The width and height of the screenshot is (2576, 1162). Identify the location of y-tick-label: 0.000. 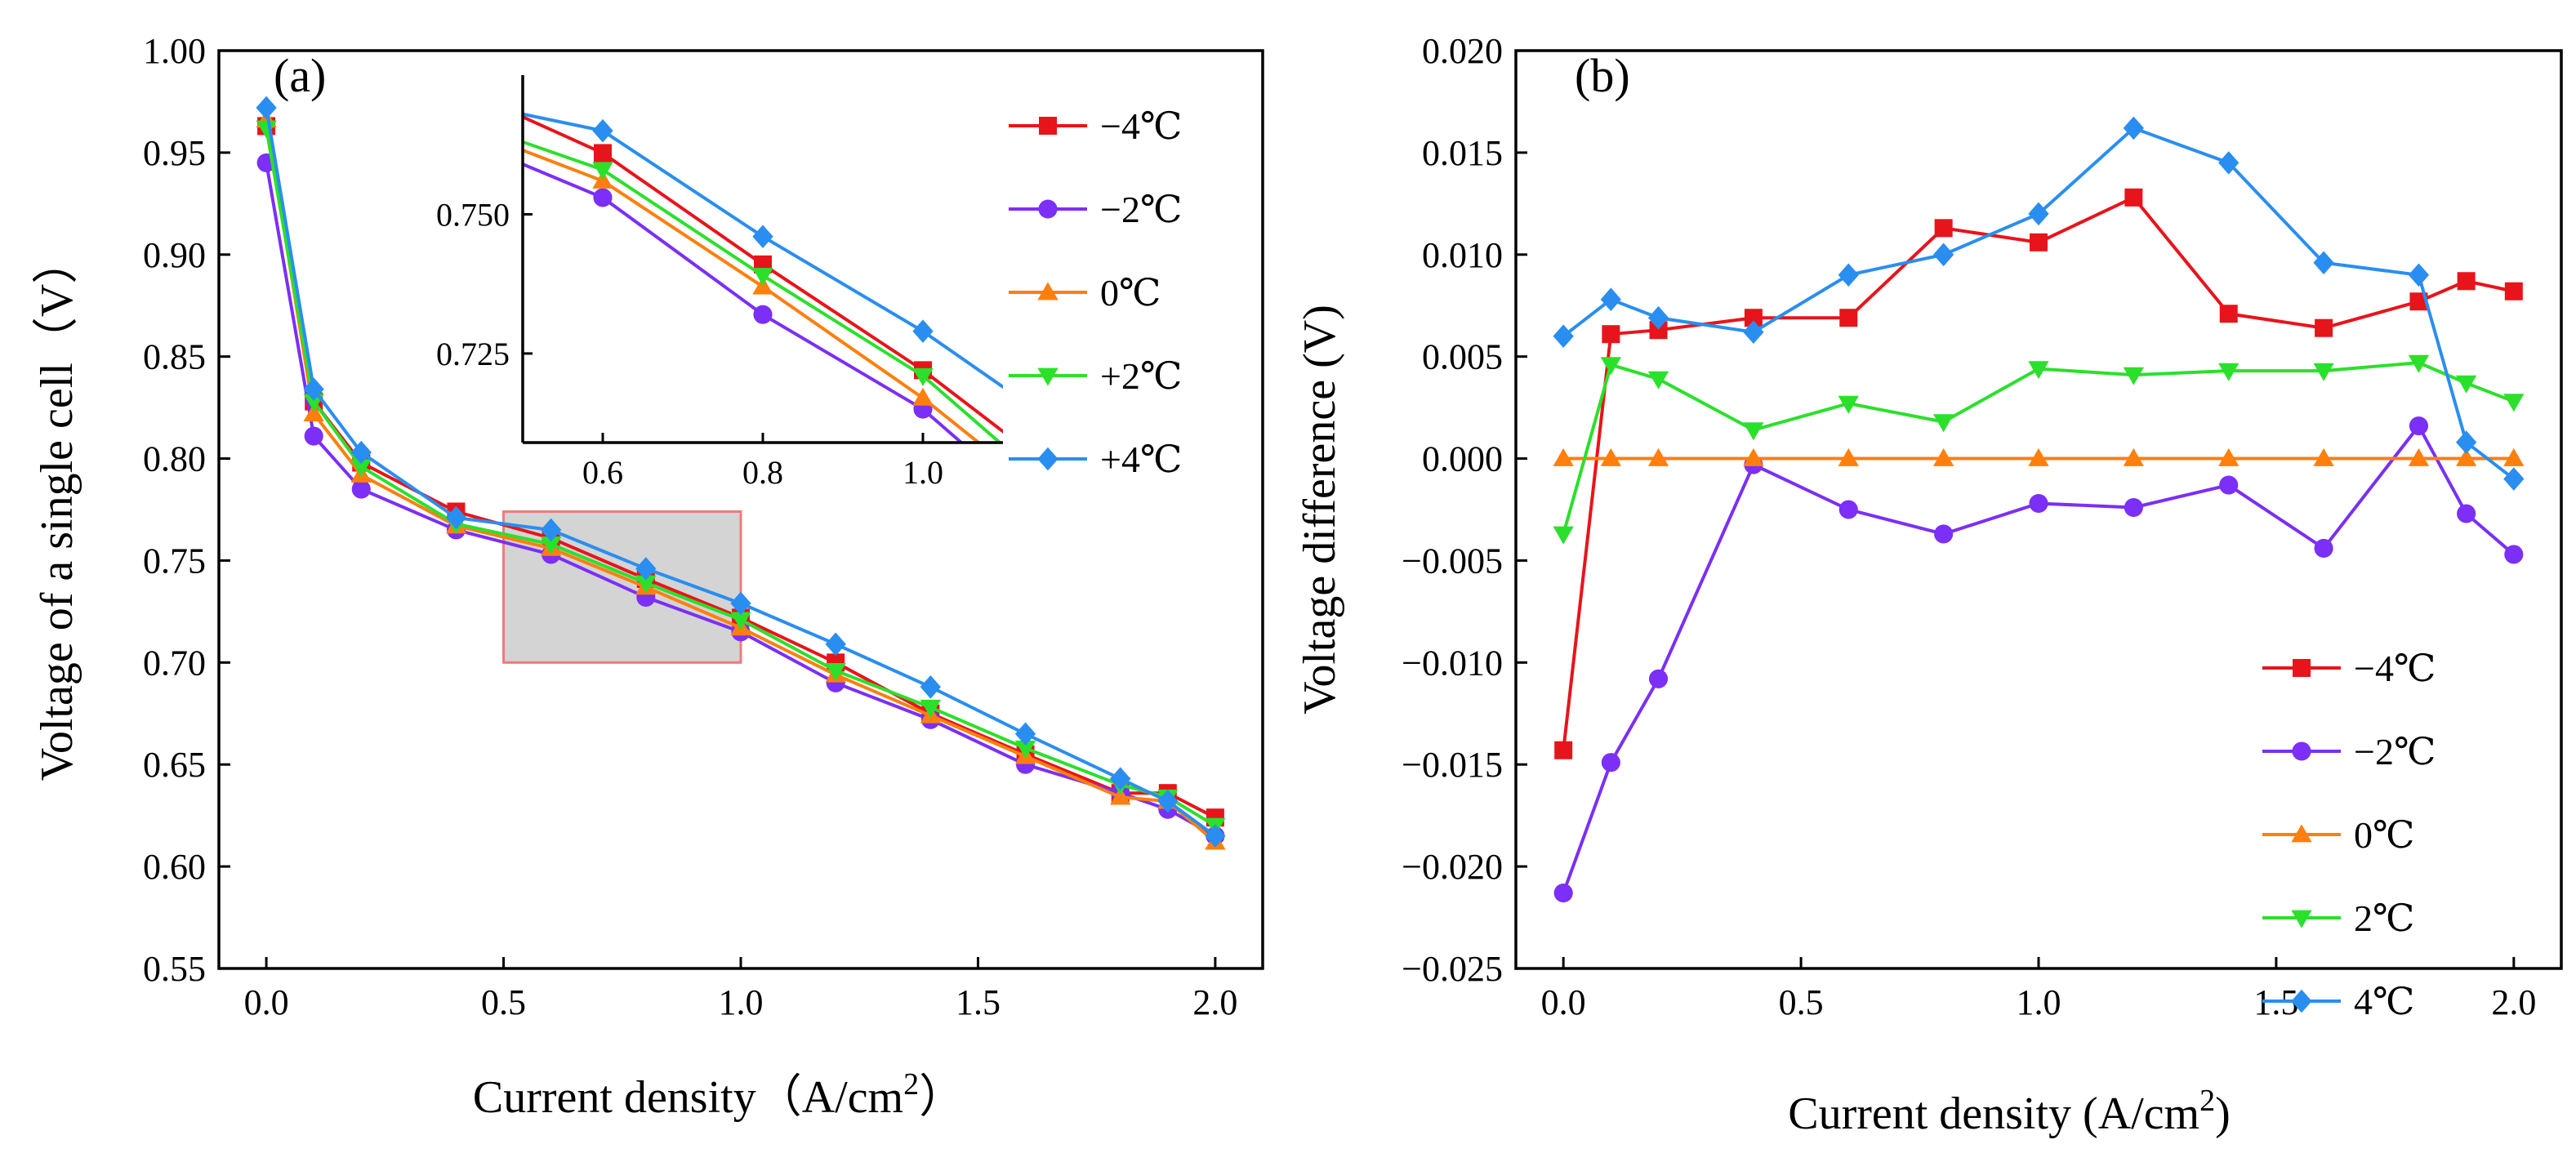
(1462, 459).